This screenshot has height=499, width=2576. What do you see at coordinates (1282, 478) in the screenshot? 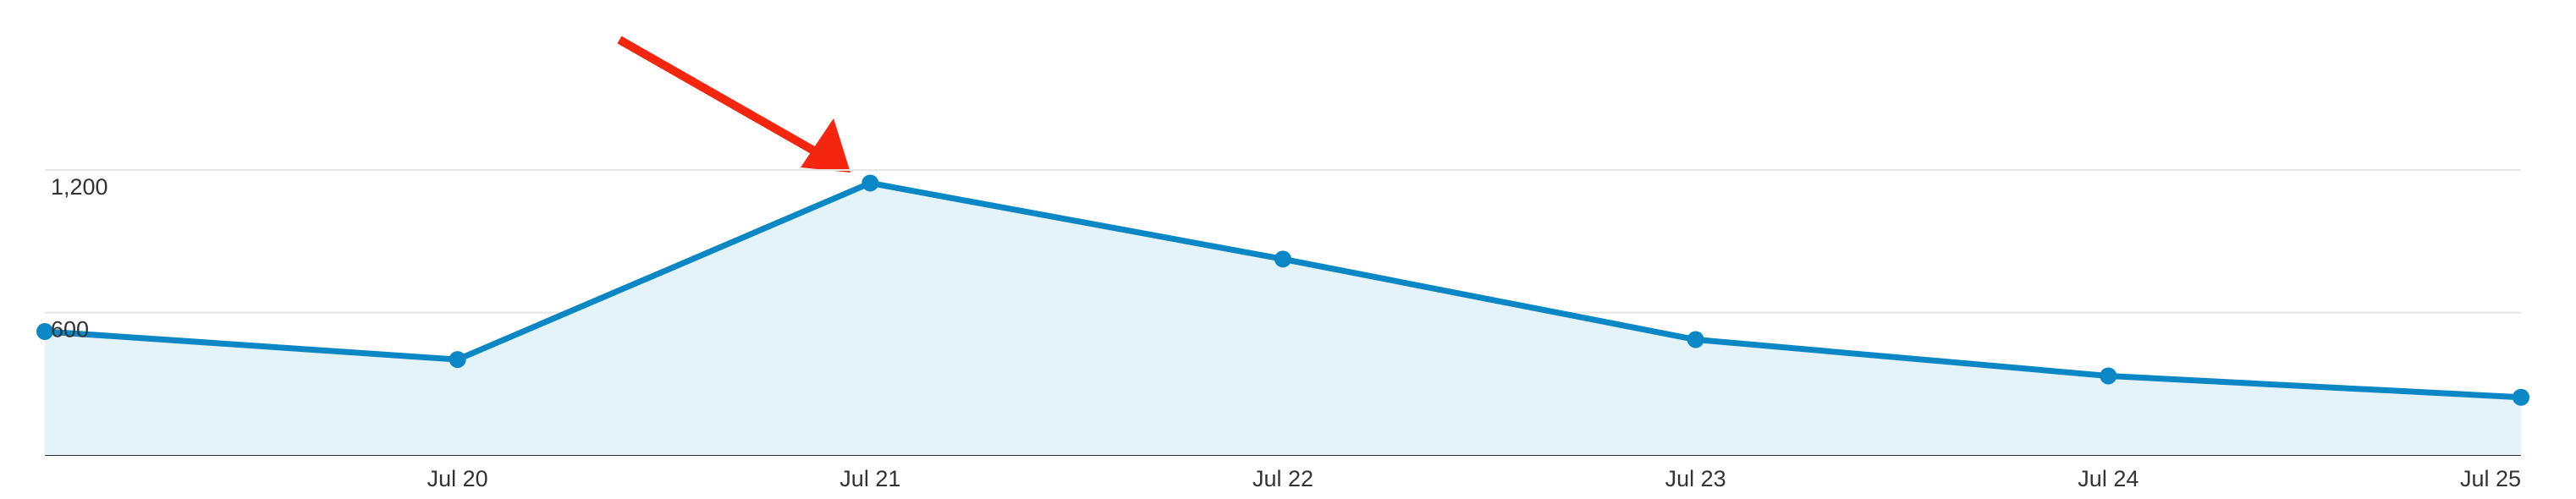
I see `x-tick-label: Jul 22` at bounding box center [1282, 478].